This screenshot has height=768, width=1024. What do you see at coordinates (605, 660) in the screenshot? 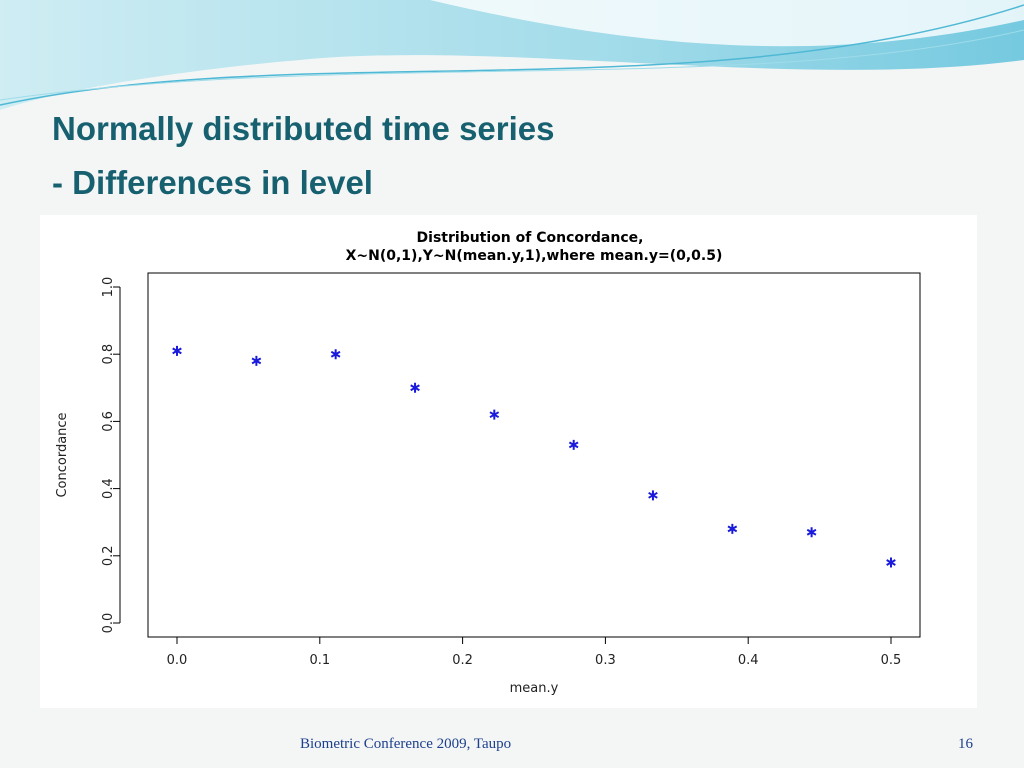
I see `x-tick-label: 0.3` at bounding box center [605, 660].